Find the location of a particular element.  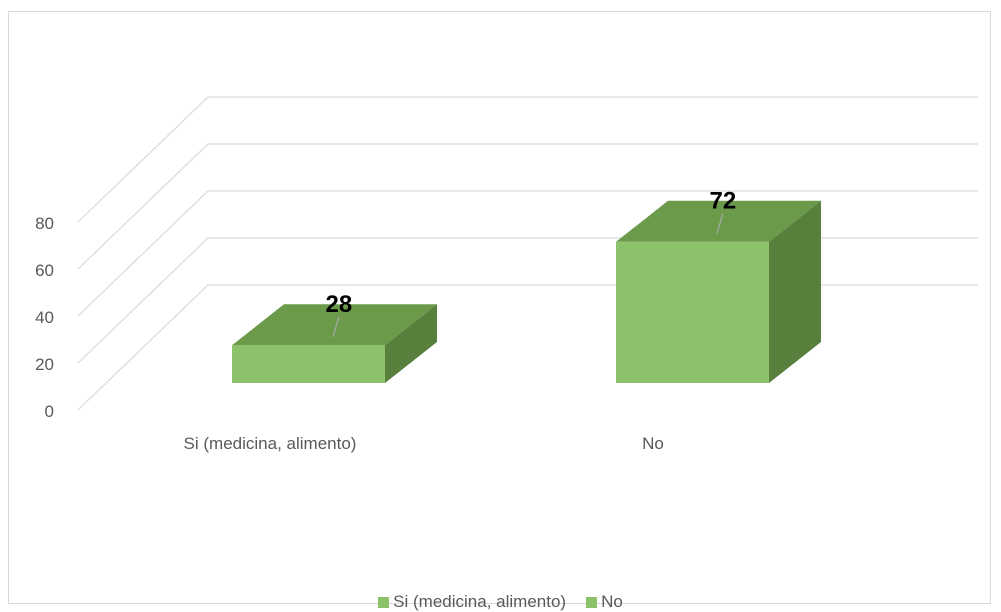

legend-label-si: Si (medicina, alimento) is located at coordinates (480, 601).